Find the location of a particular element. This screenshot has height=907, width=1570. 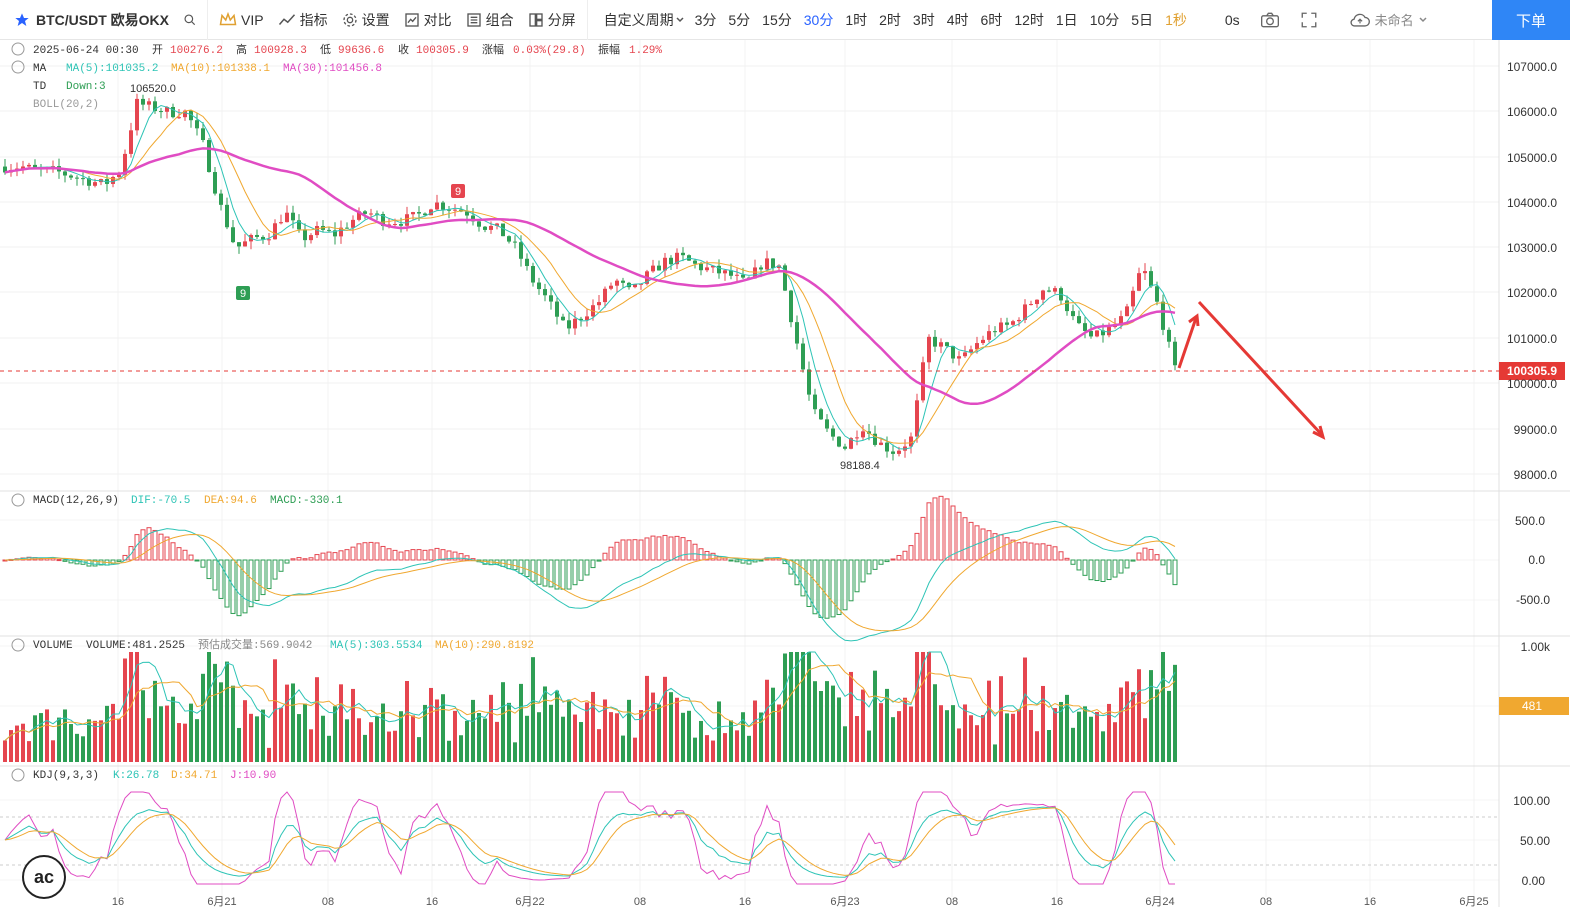

layout-dropdown: 未命名 is located at coordinates (1388, 20).